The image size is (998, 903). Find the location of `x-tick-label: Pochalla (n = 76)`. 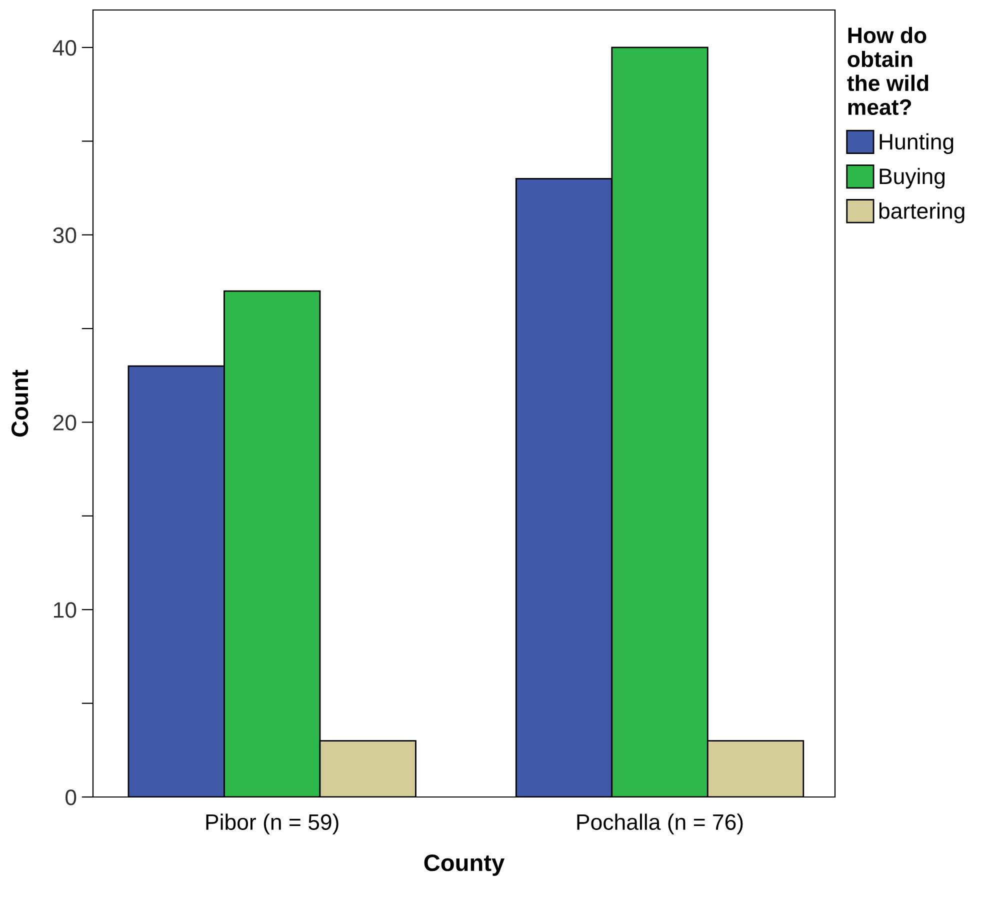

x-tick-label: Pochalla (n = 76) is located at coordinates (660, 824).